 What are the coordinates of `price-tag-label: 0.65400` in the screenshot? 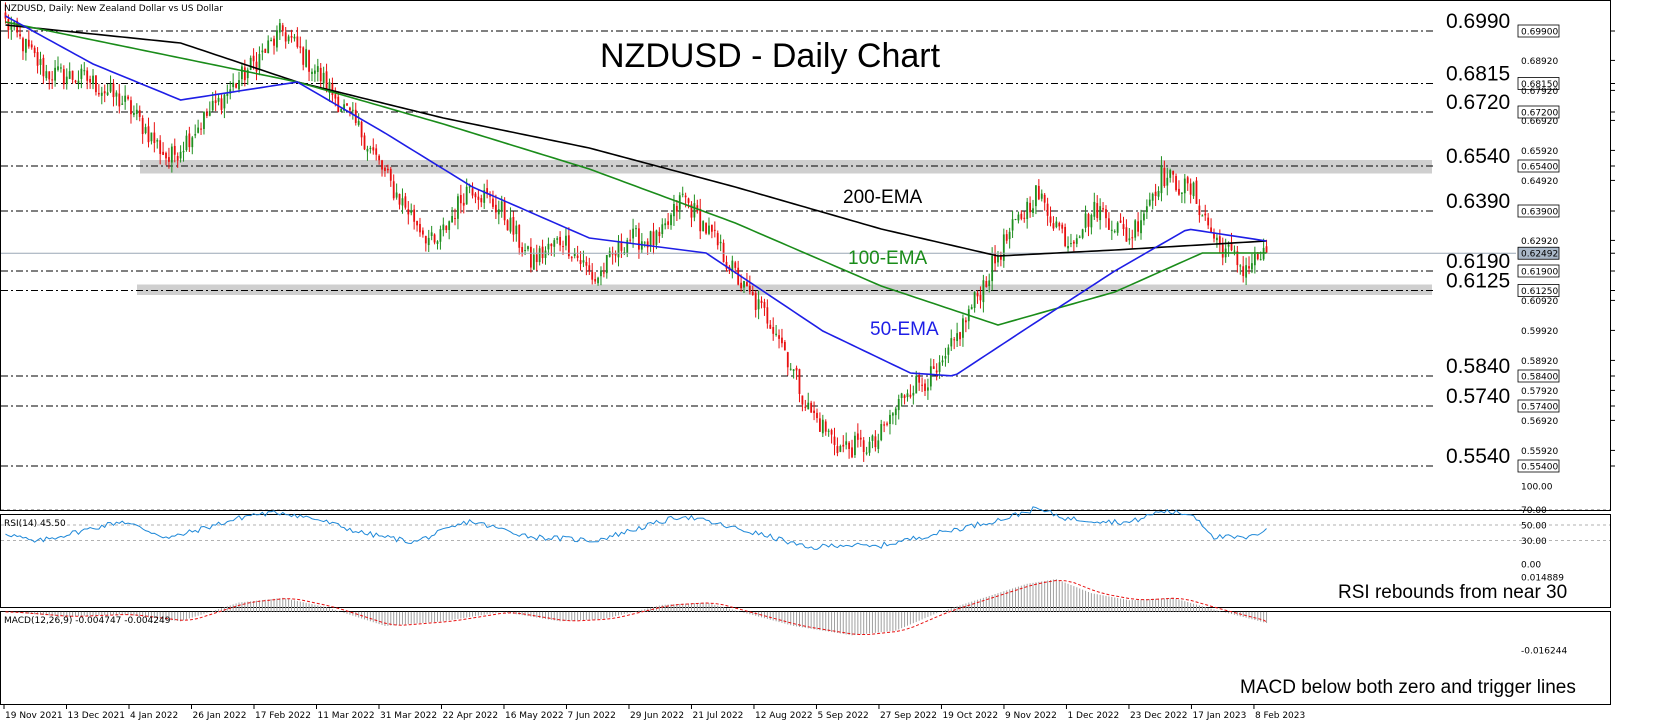 It's located at (1539, 168).